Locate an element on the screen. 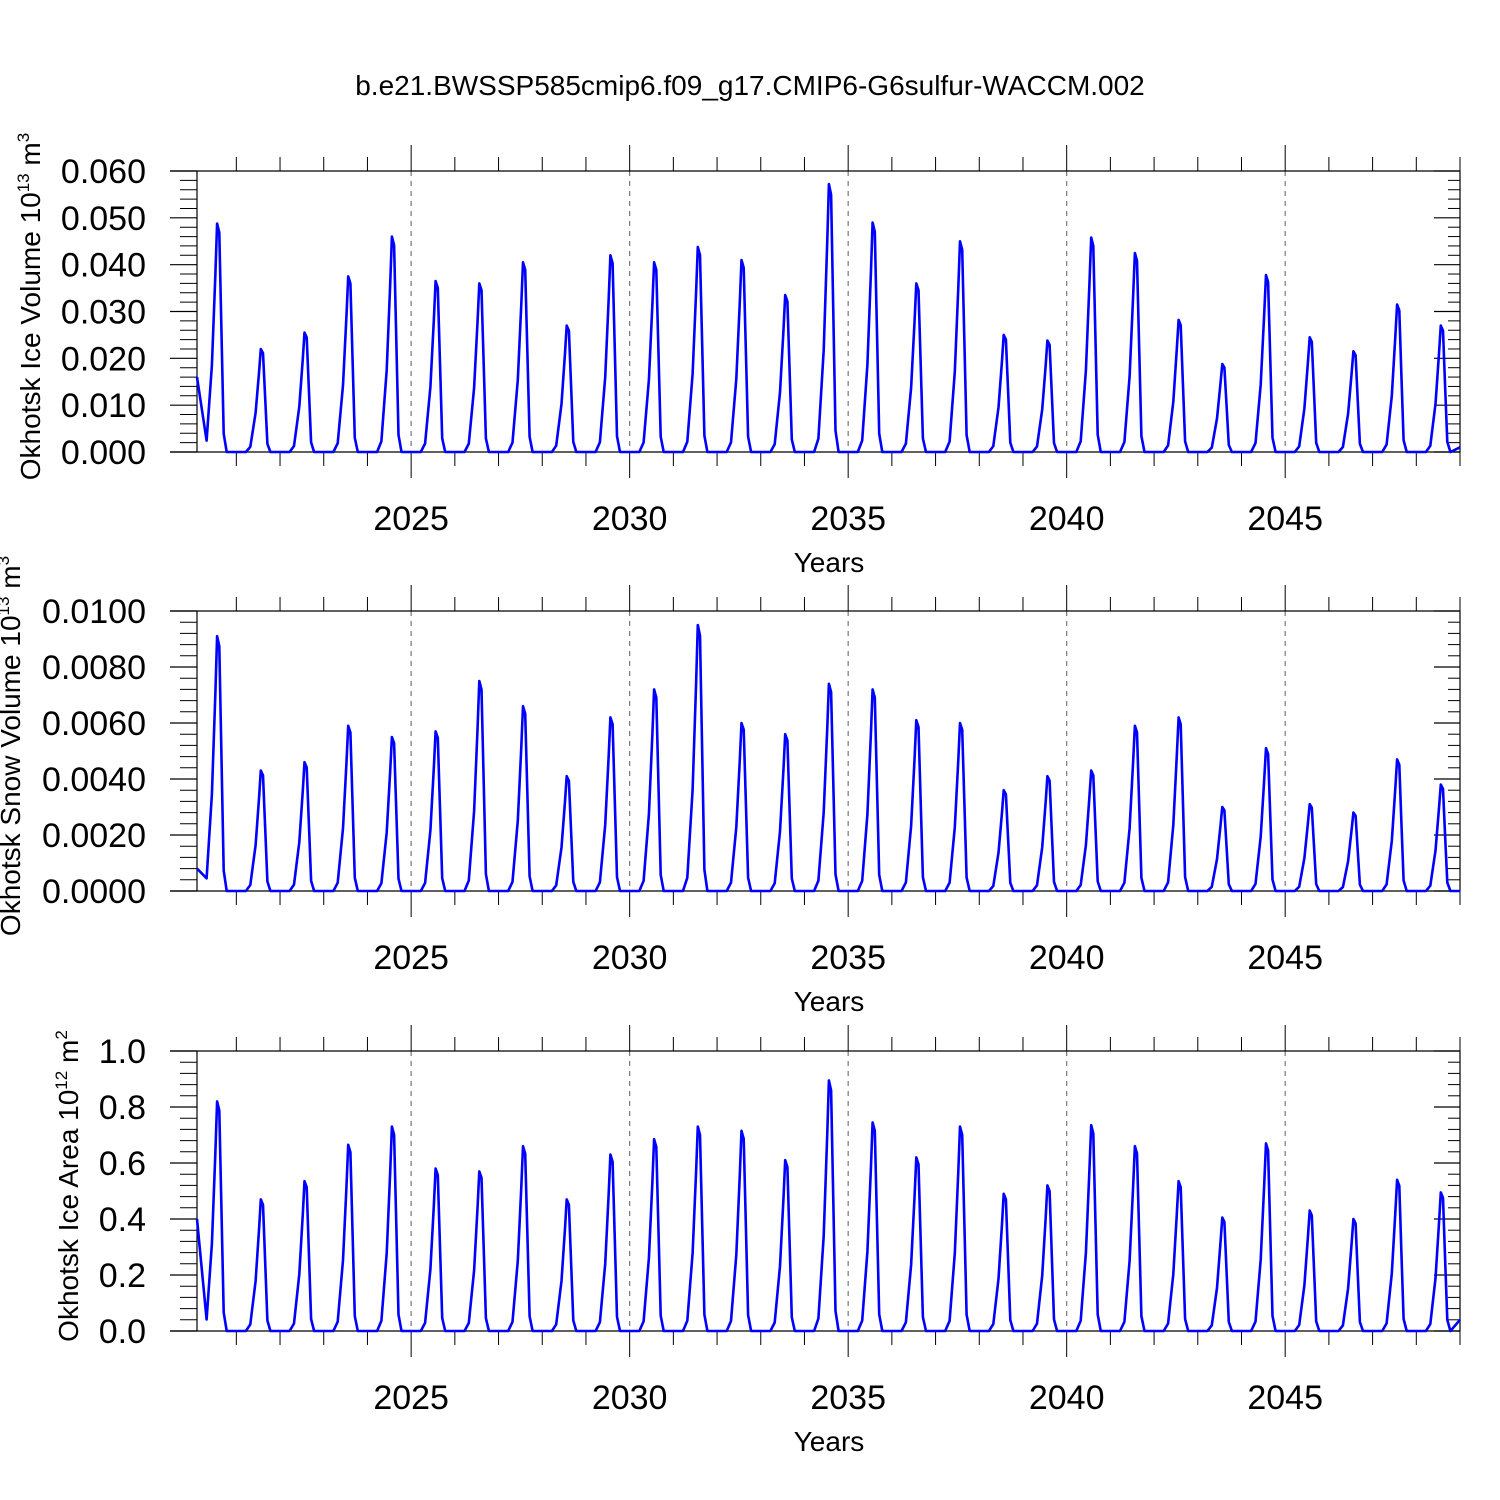 This screenshot has width=1500, height=1500. y-tick-label: 0.0 is located at coordinates (122, 1332).